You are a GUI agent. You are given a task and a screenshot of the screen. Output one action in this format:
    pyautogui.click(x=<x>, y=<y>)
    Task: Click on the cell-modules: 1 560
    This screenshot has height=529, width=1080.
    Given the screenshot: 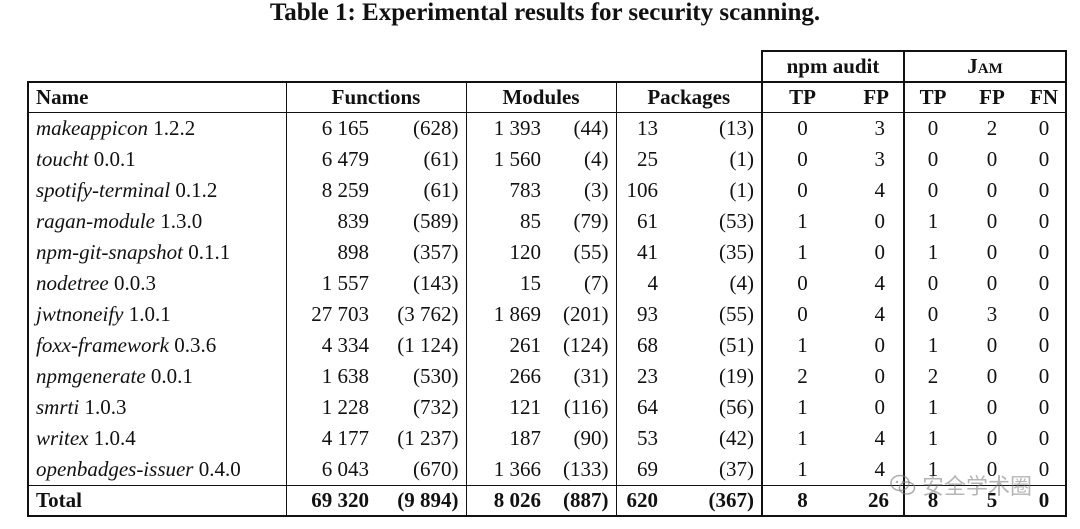 What is the action you would take?
    pyautogui.click(x=506, y=159)
    